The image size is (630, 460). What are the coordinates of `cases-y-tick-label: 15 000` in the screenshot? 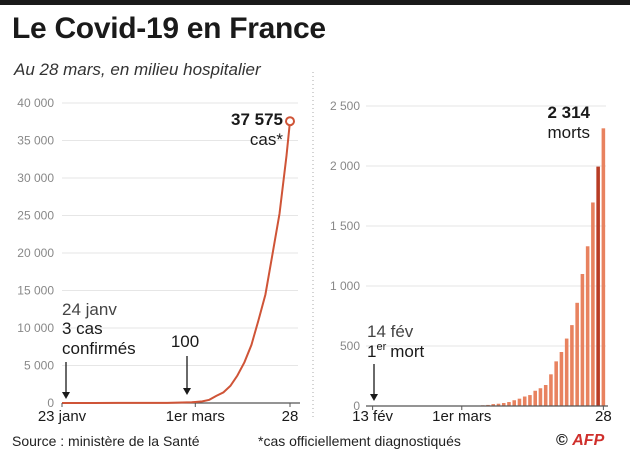 It's located at (35, 291).